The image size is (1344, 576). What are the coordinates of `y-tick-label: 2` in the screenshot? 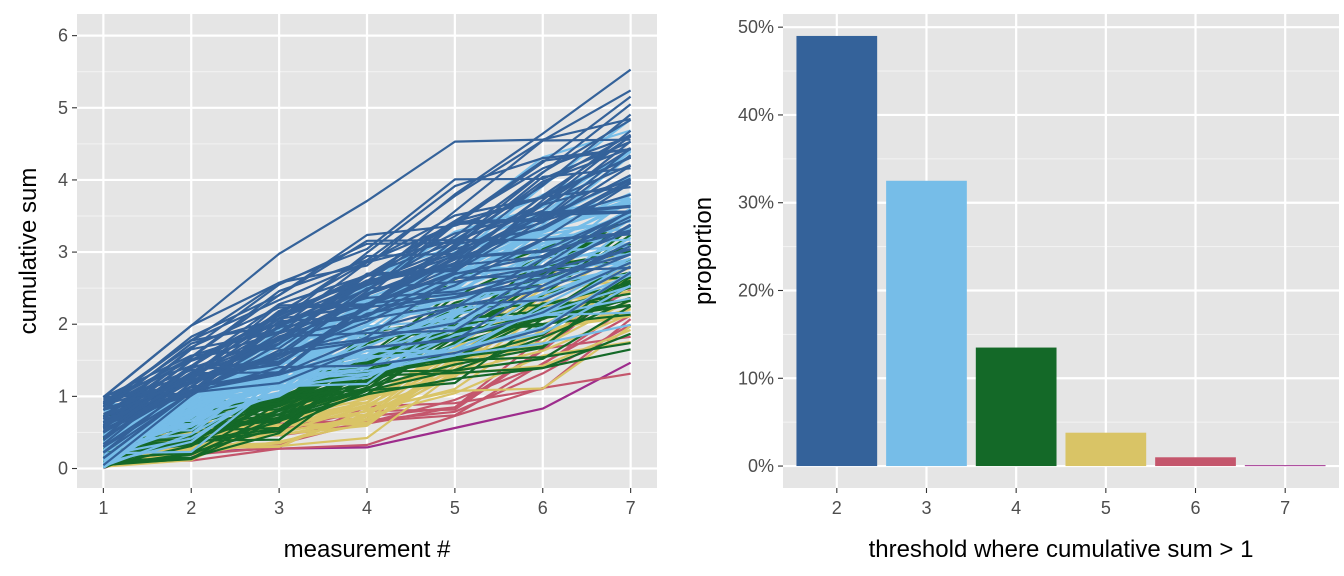 It's located at (63, 324).